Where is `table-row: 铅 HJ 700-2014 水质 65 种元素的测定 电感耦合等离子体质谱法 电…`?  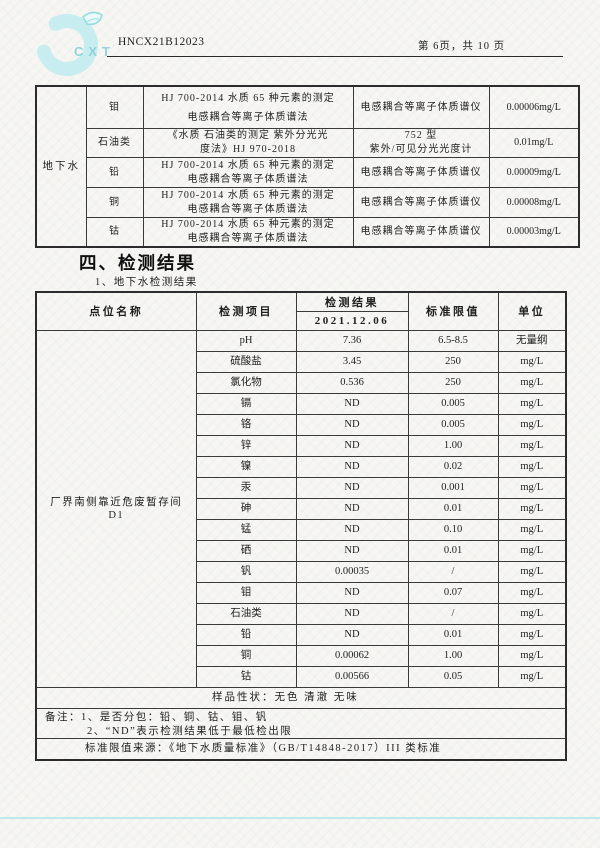 table-row: 铅 HJ 700-2014 水质 65 种元素的测定 电感耦合等离子体质谱法 电… is located at coordinates (308, 172).